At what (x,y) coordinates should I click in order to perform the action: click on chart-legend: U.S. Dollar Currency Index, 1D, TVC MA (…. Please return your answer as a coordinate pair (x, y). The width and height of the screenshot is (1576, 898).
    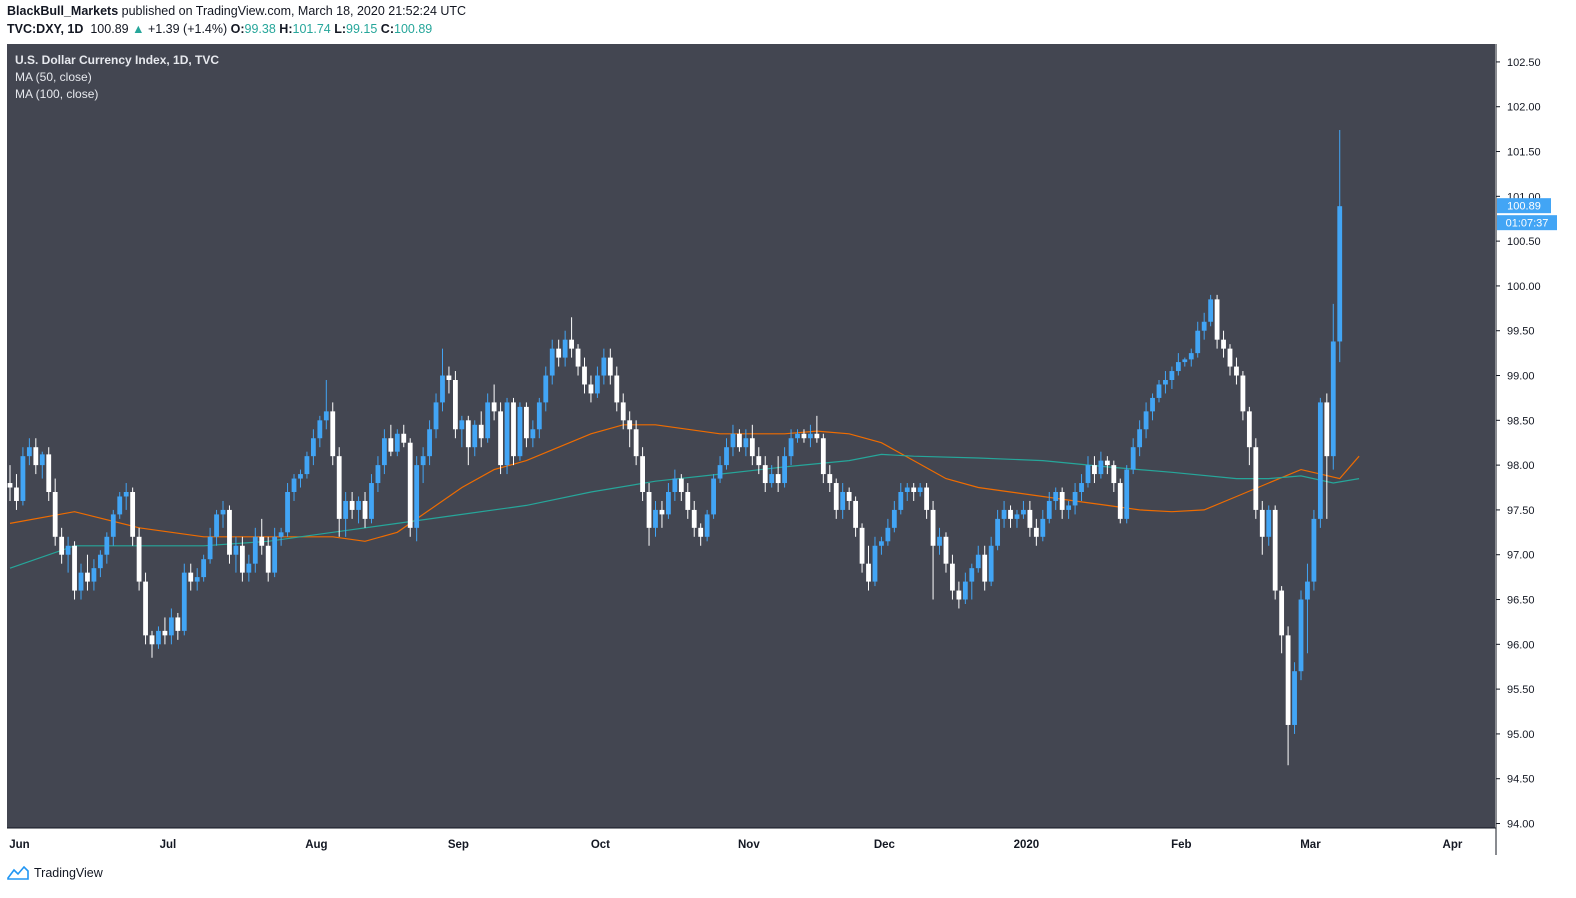
    Looking at the image, I should click on (117, 77).